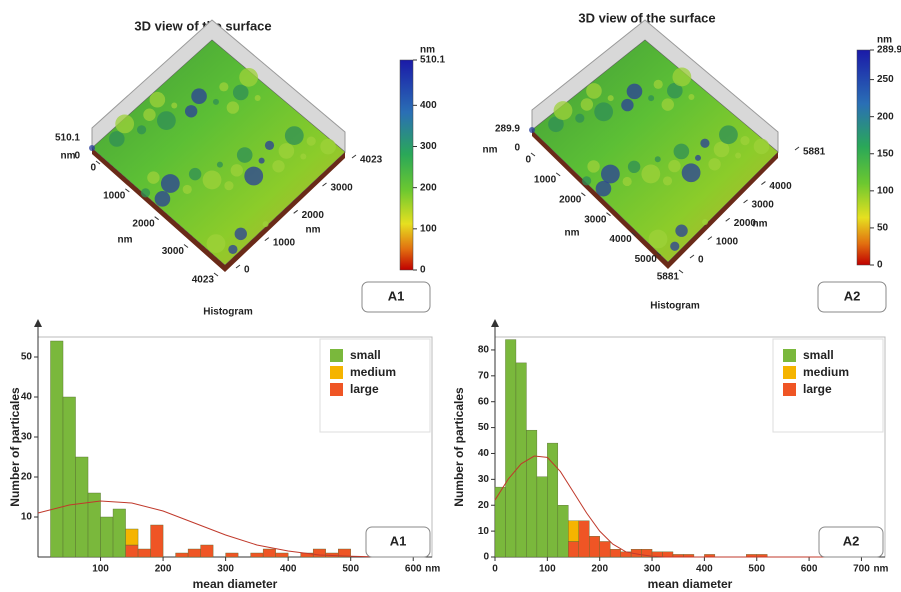 This screenshot has height=592, width=901. Describe the element at coordinates (38, 323) in the screenshot. I see `axis-arrow` at that location.